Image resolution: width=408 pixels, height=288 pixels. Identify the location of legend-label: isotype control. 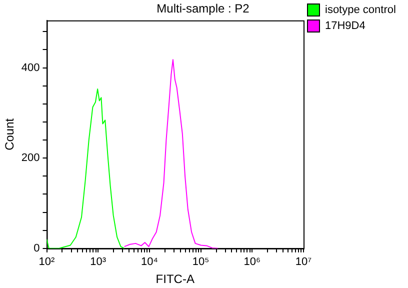
(360, 10).